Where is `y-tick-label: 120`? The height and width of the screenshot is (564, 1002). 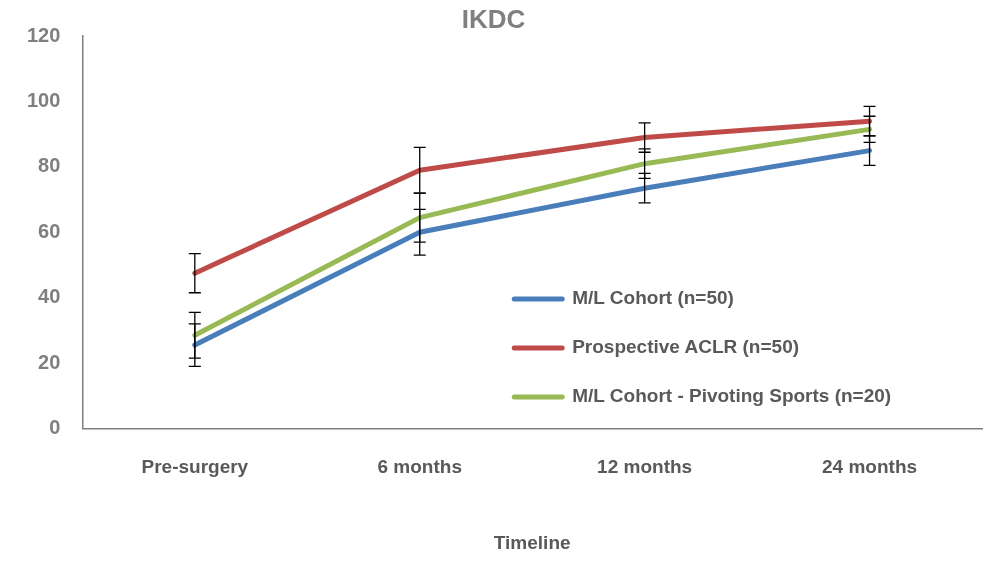
y-tick-label: 120 is located at coordinates (43, 34).